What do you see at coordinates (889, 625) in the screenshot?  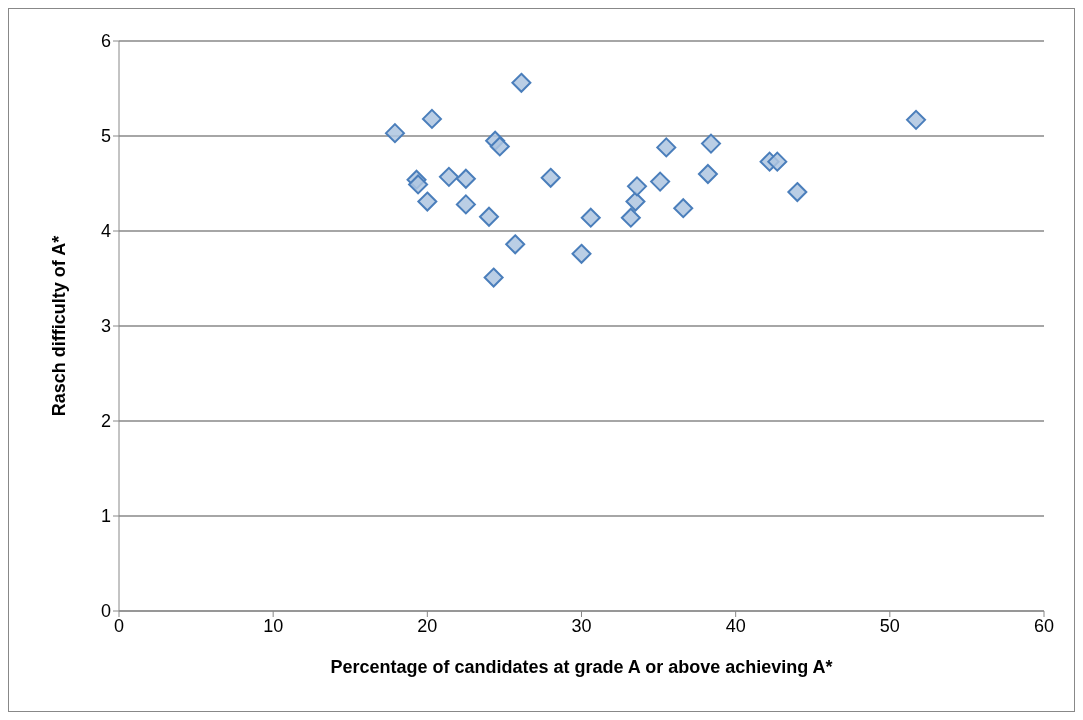 I see `x-tick-label: 50` at bounding box center [889, 625].